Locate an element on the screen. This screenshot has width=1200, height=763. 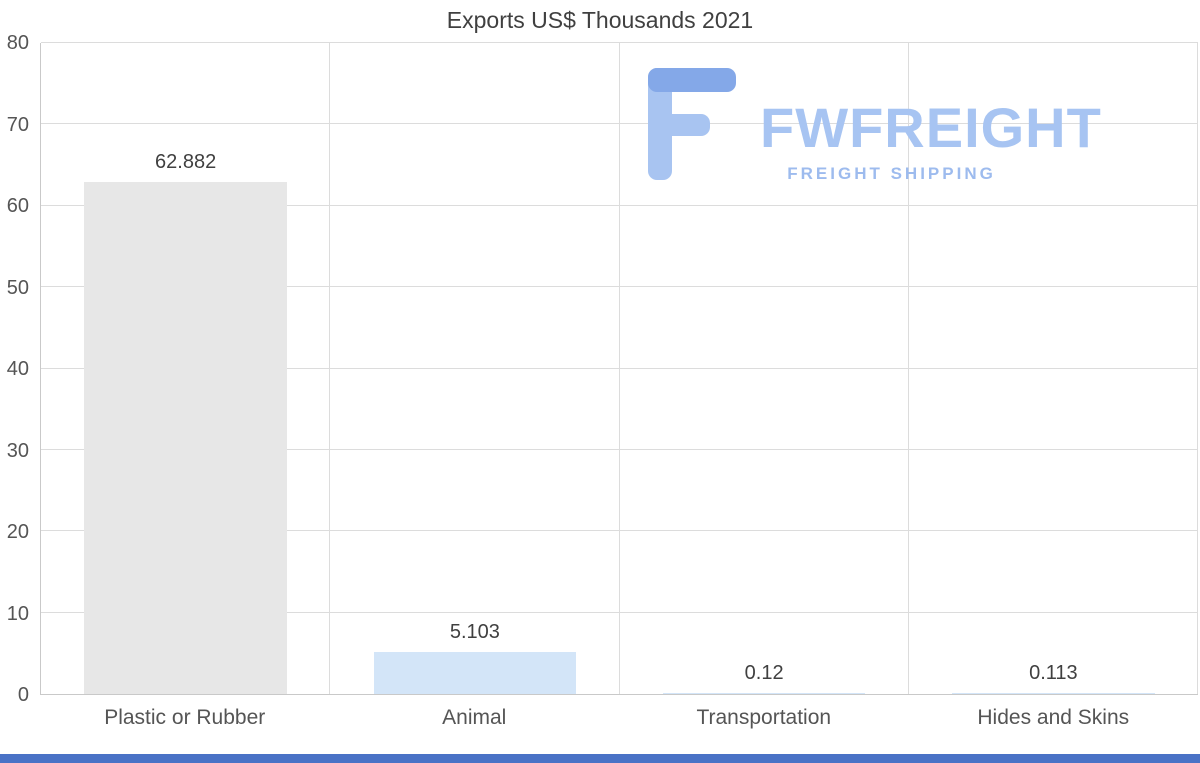
x-axis-label: Transportation is located at coordinates (764, 717).